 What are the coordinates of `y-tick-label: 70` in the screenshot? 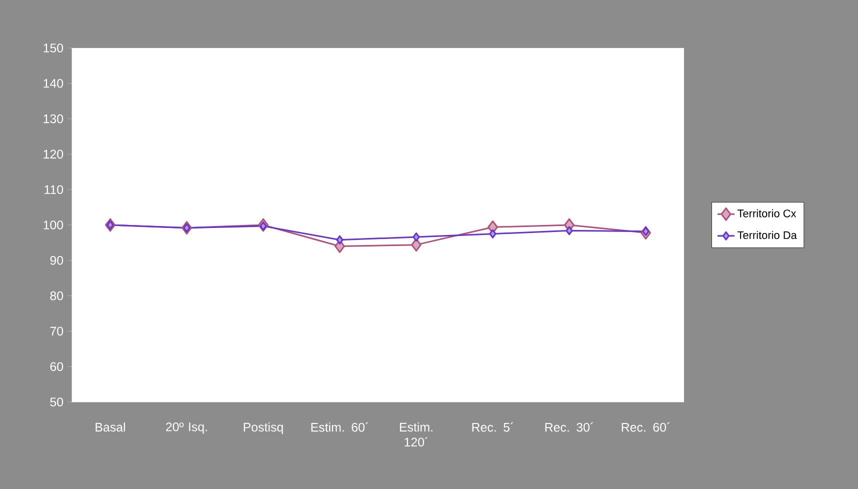 It's located at (57, 331).